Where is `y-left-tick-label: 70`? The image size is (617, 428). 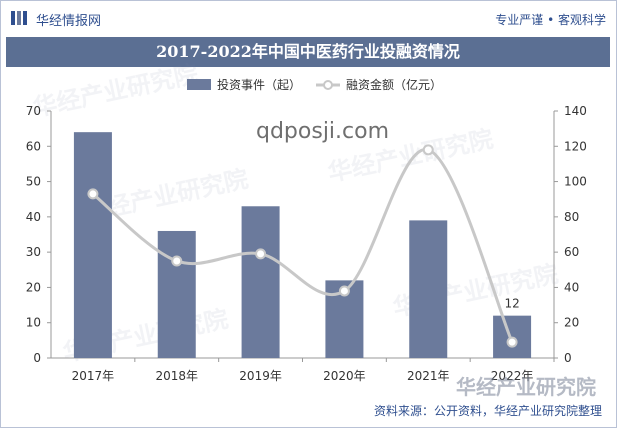
y-left-tick-label: 70 is located at coordinates (33, 111).